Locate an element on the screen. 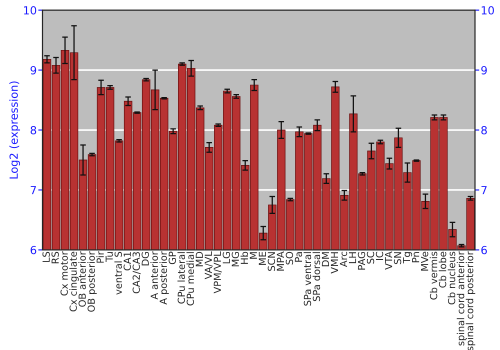 This screenshot has width=500, height=350. x-tick-label: CPu medial is located at coordinates (190, 279).